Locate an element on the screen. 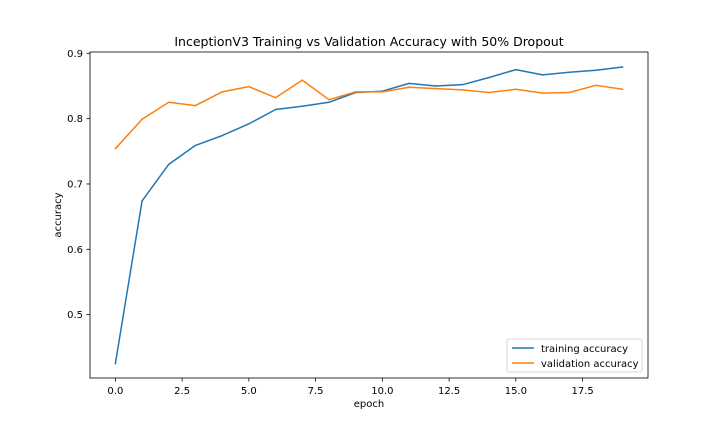  x-tick-label: 15.0 is located at coordinates (516, 391).